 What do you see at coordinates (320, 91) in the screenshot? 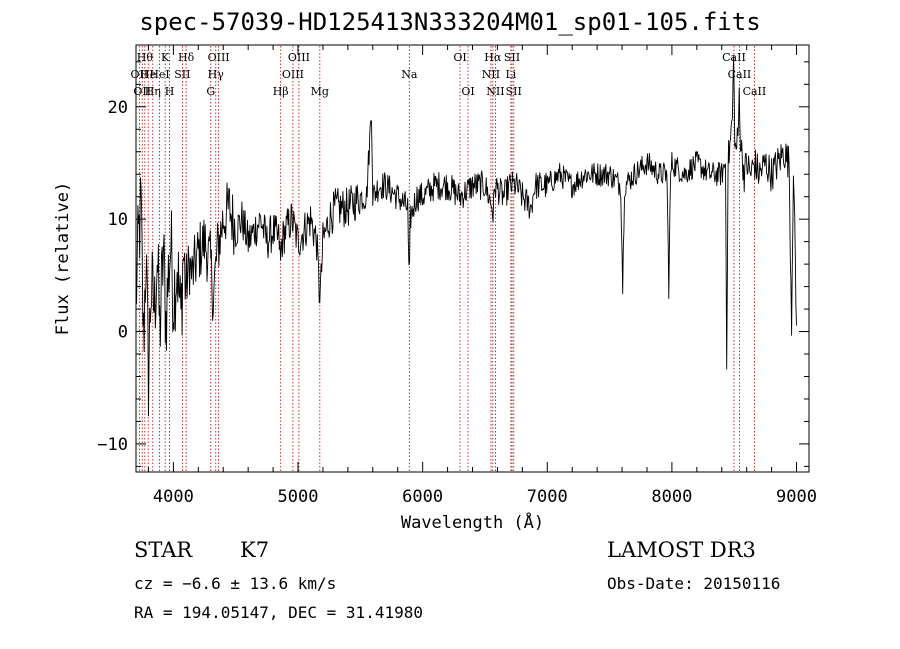
I see `line-label: Mg` at bounding box center [320, 91].